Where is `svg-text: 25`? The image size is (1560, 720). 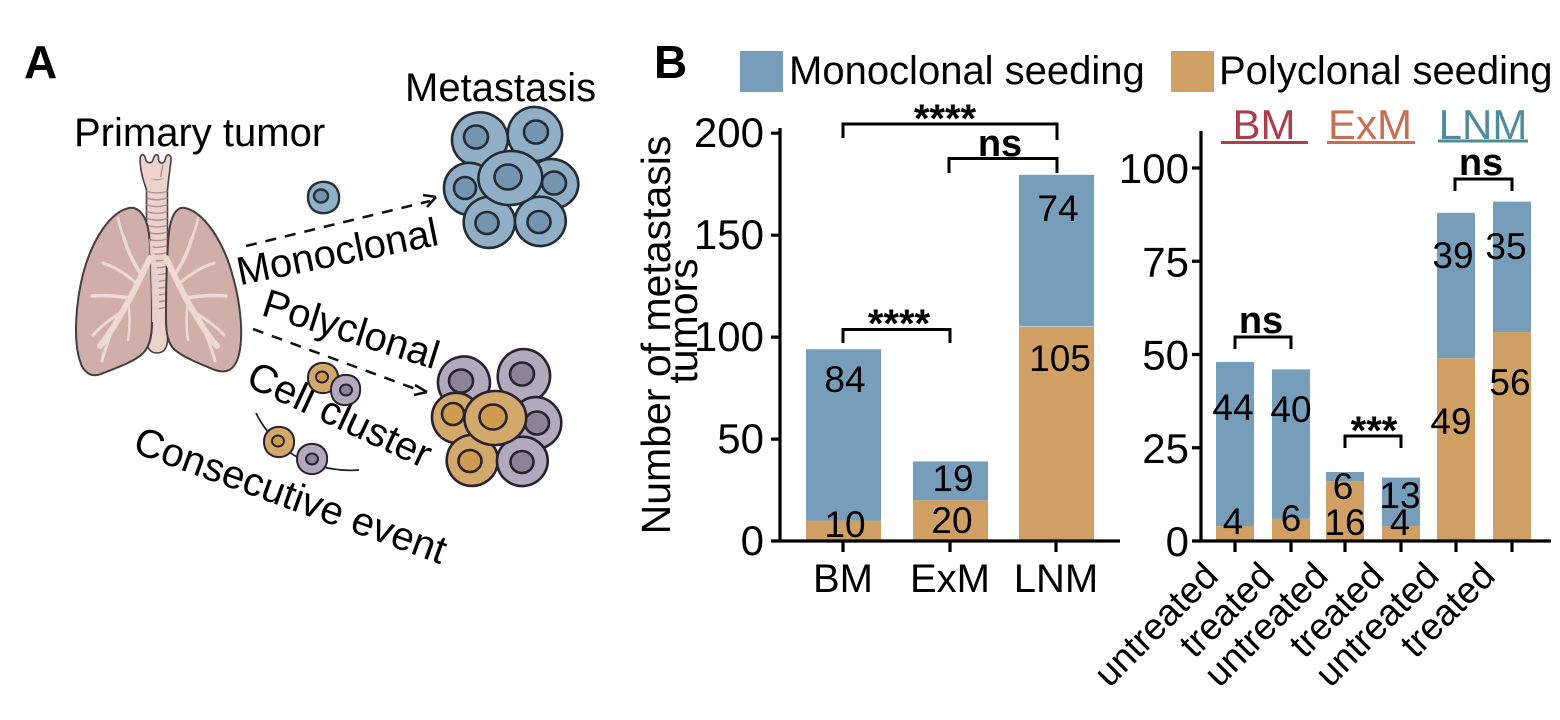 svg-text: 25 is located at coordinates (1165, 448).